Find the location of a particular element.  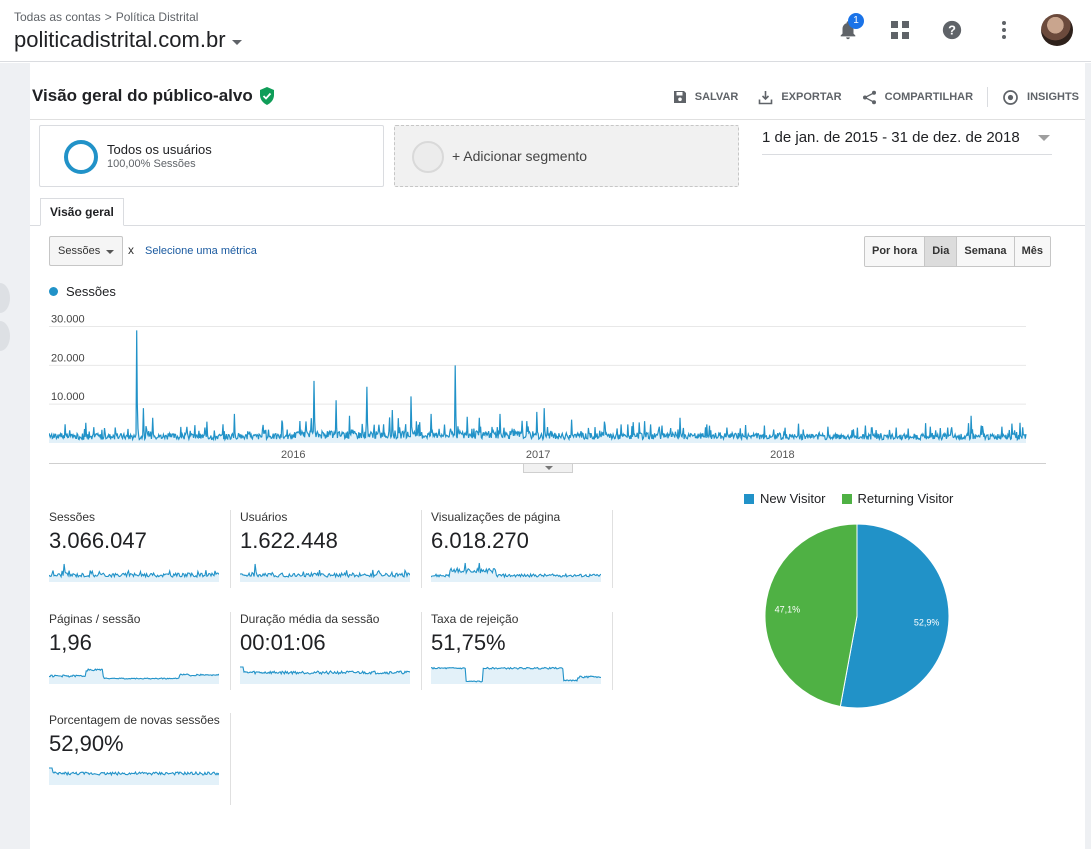

caret-down-icon is located at coordinates (110, 252).